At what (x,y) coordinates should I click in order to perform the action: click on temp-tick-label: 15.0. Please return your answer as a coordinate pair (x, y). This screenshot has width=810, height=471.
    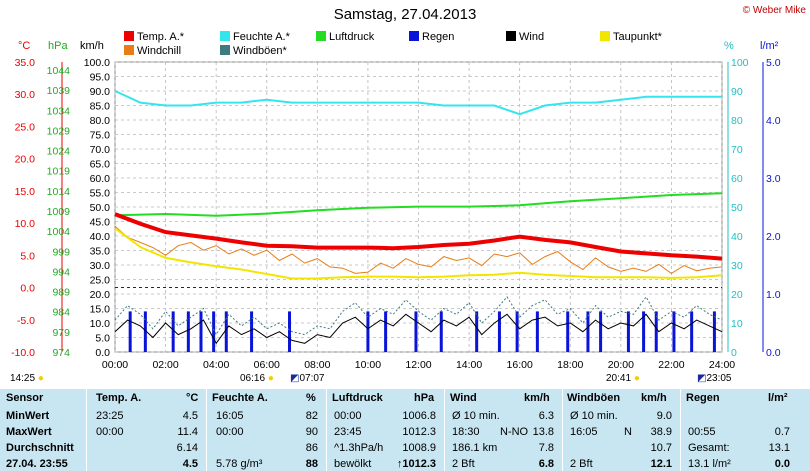
    Looking at the image, I should click on (25, 192).